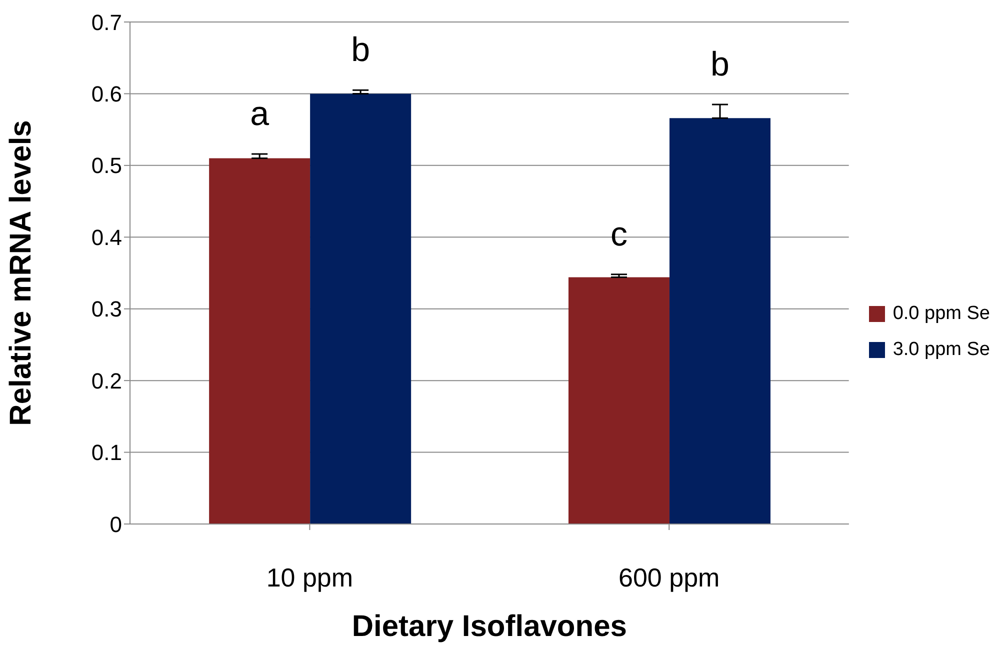 This screenshot has height=664, width=1000. Describe the element at coordinates (106, 94) in the screenshot. I see `y-tick-label: 0.6` at that location.